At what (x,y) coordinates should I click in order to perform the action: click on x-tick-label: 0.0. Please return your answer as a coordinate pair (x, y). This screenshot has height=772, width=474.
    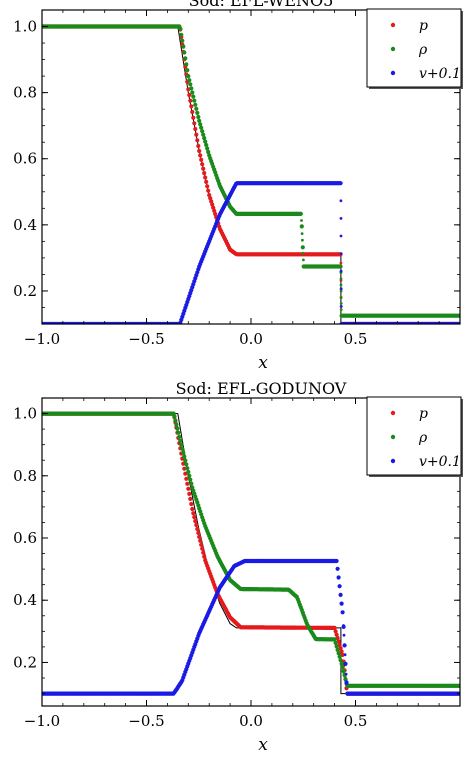
    Looking at the image, I should click on (251, 339).